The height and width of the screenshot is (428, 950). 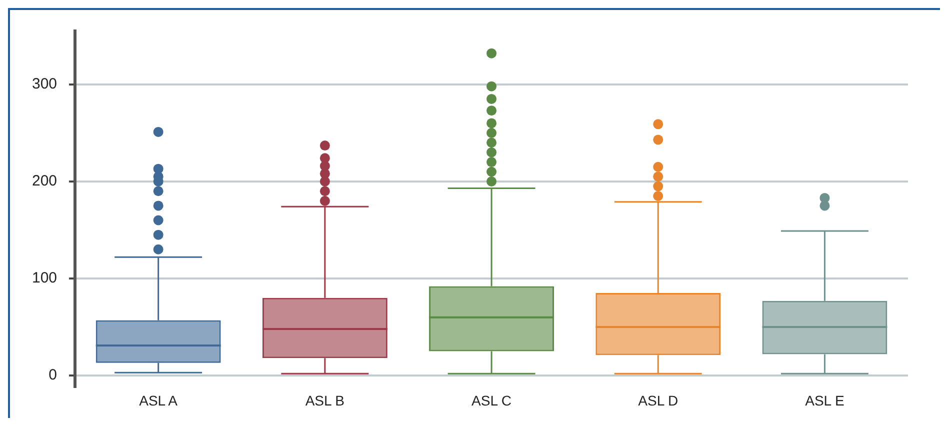 I want to click on y-tick-label: 200, so click(x=45, y=181).